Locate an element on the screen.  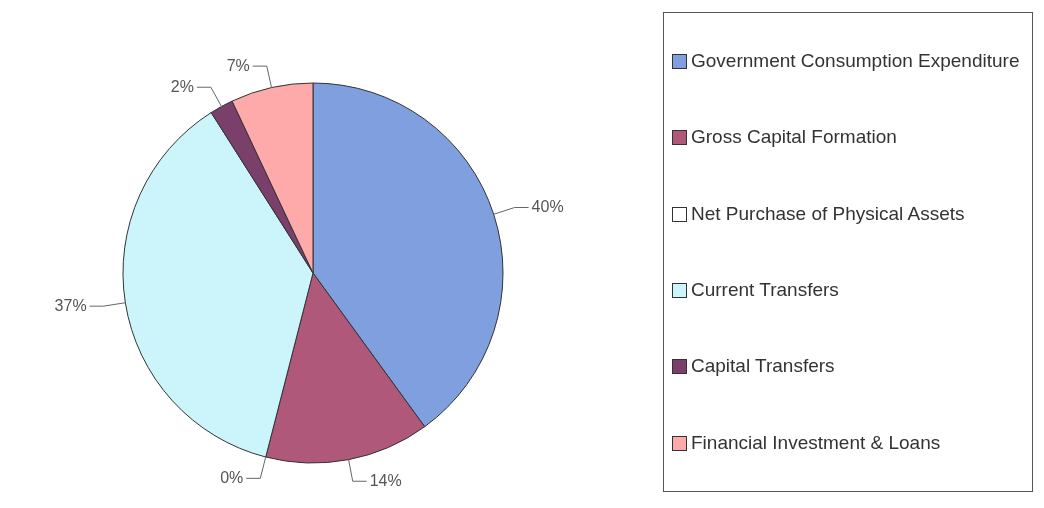
legend-label: Capital Transfers is located at coordinates (763, 366).